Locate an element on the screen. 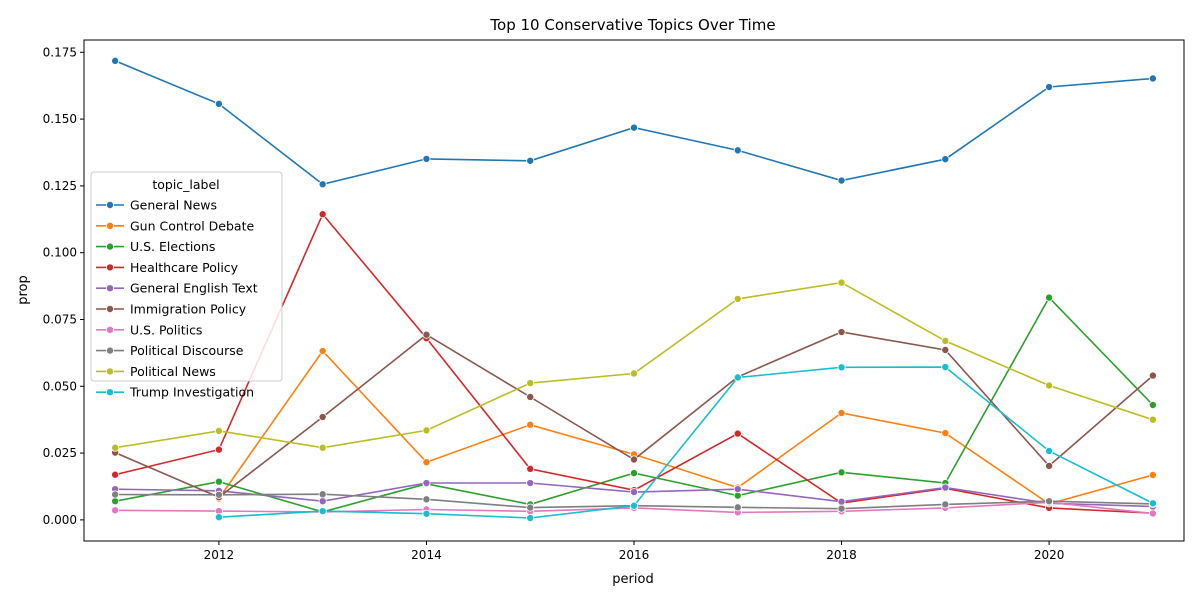 The height and width of the screenshot is (604, 1200). legend-entry: U.S. Politics is located at coordinates (149, 329).